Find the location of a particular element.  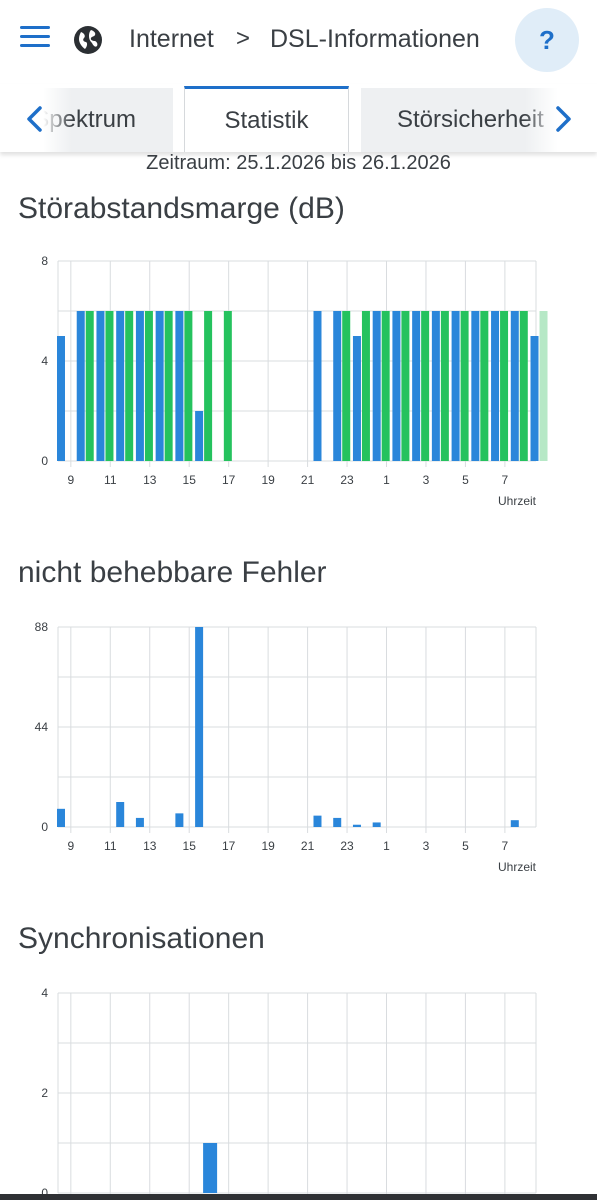

tab-bar: Spektrum Statistik Störsicherheit is located at coordinates (298, 118).